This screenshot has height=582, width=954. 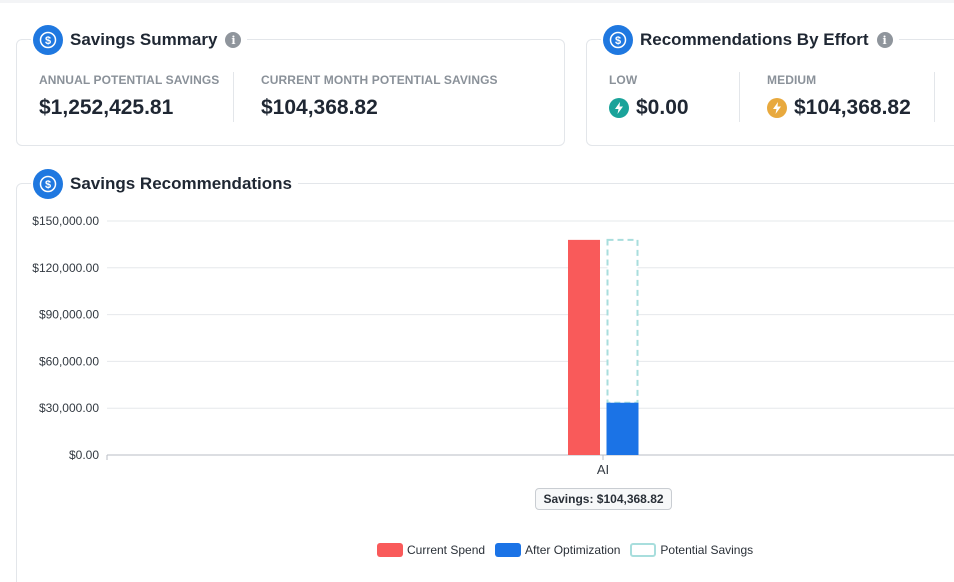 What do you see at coordinates (446, 550) in the screenshot?
I see `legend-label: Current Spend` at bounding box center [446, 550].